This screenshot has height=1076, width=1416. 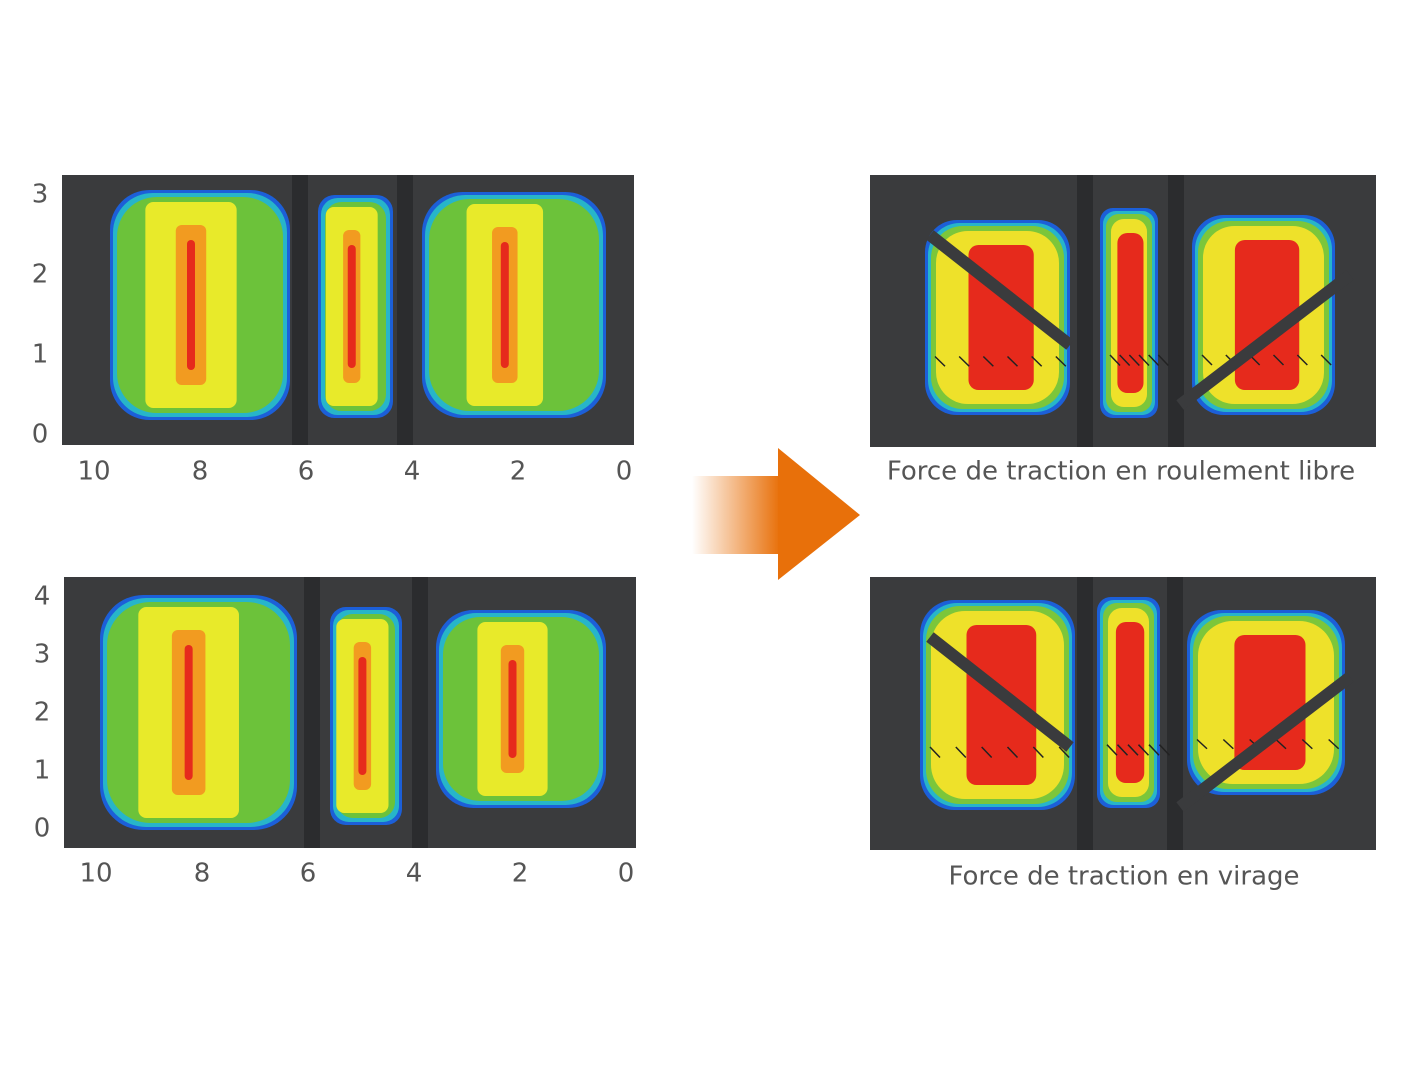 What do you see at coordinates (1123, 877) in the screenshot?
I see `caption: Force de traction en virage` at bounding box center [1123, 877].